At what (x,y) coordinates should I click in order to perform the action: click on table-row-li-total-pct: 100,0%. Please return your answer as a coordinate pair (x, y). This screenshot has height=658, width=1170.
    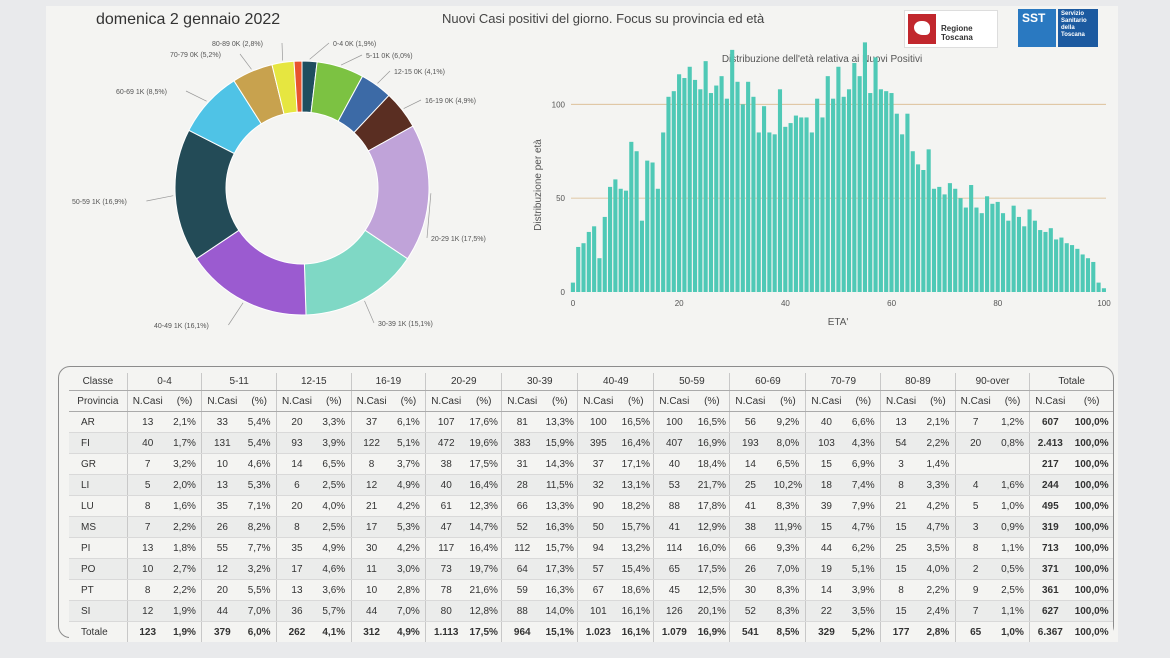
    Looking at the image, I should click on (1091, 485).